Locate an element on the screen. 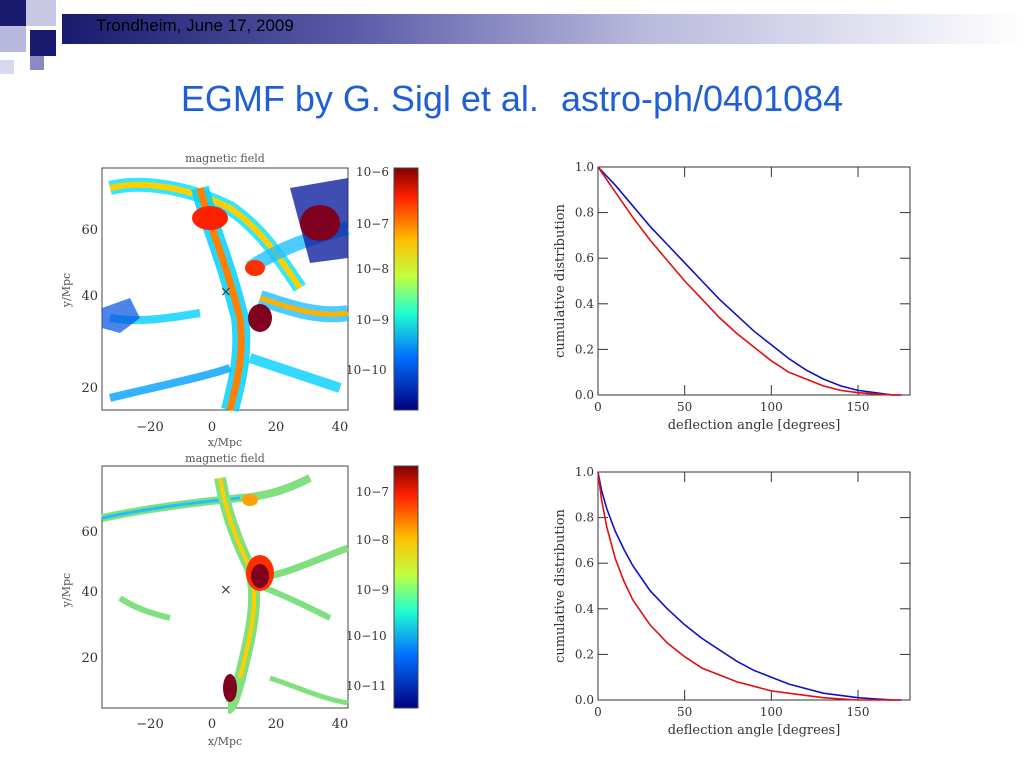 The width and height of the screenshot is (1024, 768). slide-title: EGMF by G. Sigl et al. astro-ph/0401084 is located at coordinates (512, 99).